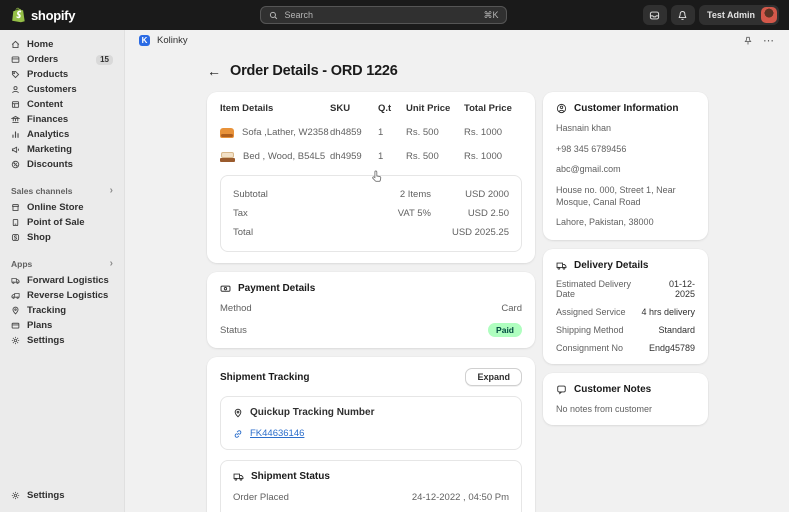 The height and width of the screenshot is (512, 789). What do you see at coordinates (371, 330) in the screenshot?
I see `payment-status-row: Status Paid` at bounding box center [371, 330].